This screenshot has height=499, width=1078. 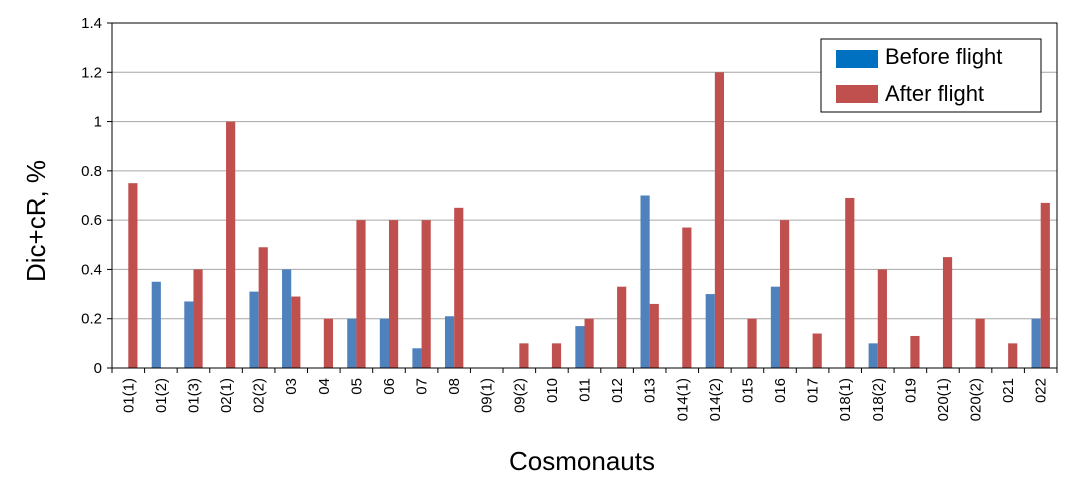 What do you see at coordinates (617, 390) in the screenshot?
I see `x-tick-label: 012` at bounding box center [617, 390].